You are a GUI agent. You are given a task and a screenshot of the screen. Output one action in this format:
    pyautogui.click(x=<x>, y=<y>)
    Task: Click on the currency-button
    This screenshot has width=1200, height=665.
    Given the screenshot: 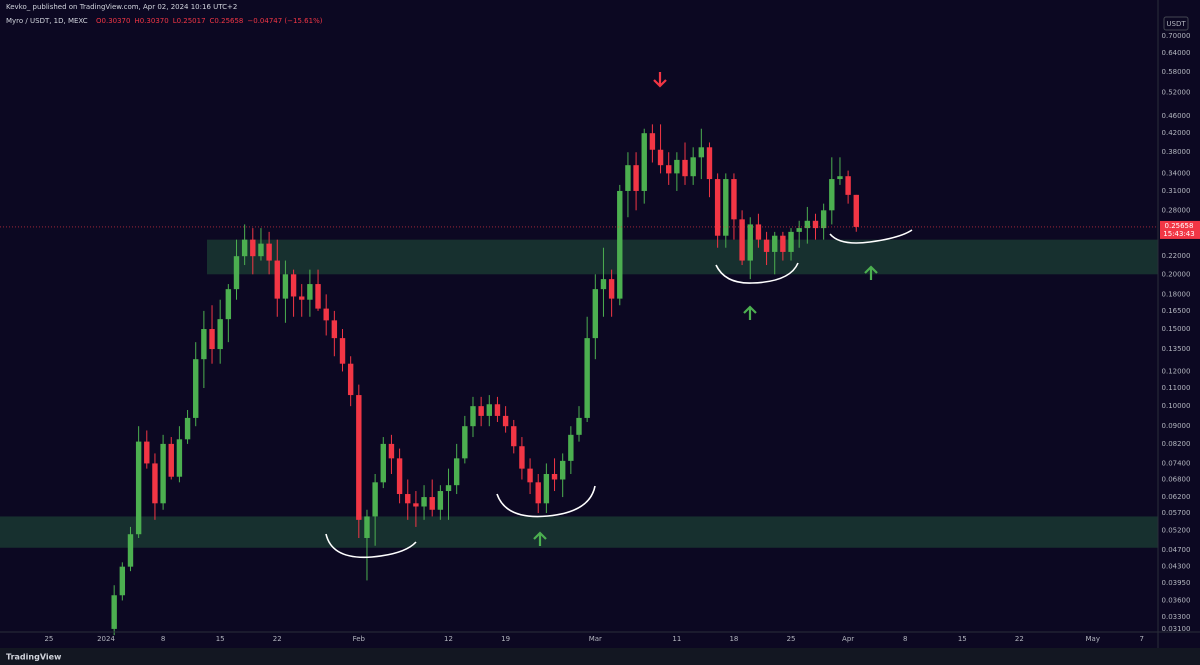 What is the action you would take?
    pyautogui.click(x=1176, y=23)
    